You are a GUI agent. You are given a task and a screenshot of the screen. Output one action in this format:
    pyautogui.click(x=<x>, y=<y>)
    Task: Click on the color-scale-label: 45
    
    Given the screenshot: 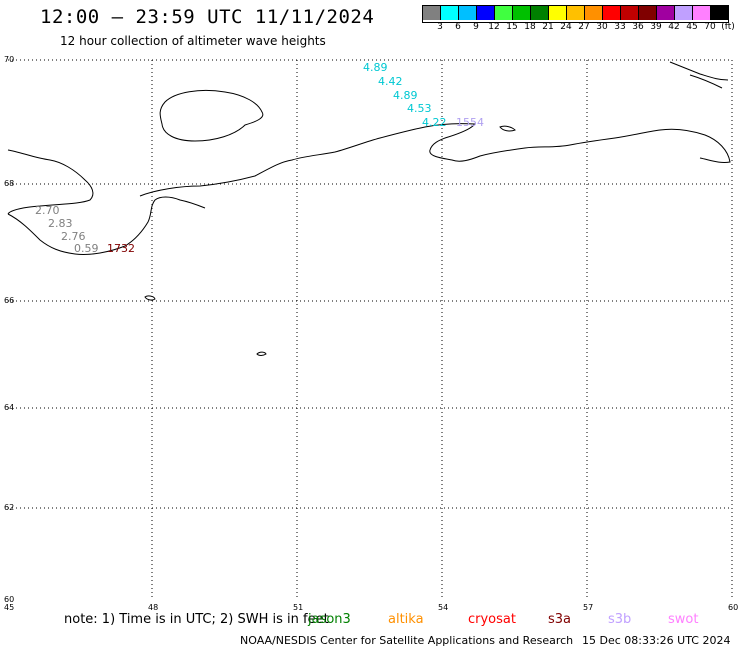 What is the action you would take?
    pyautogui.click(x=692, y=27)
    